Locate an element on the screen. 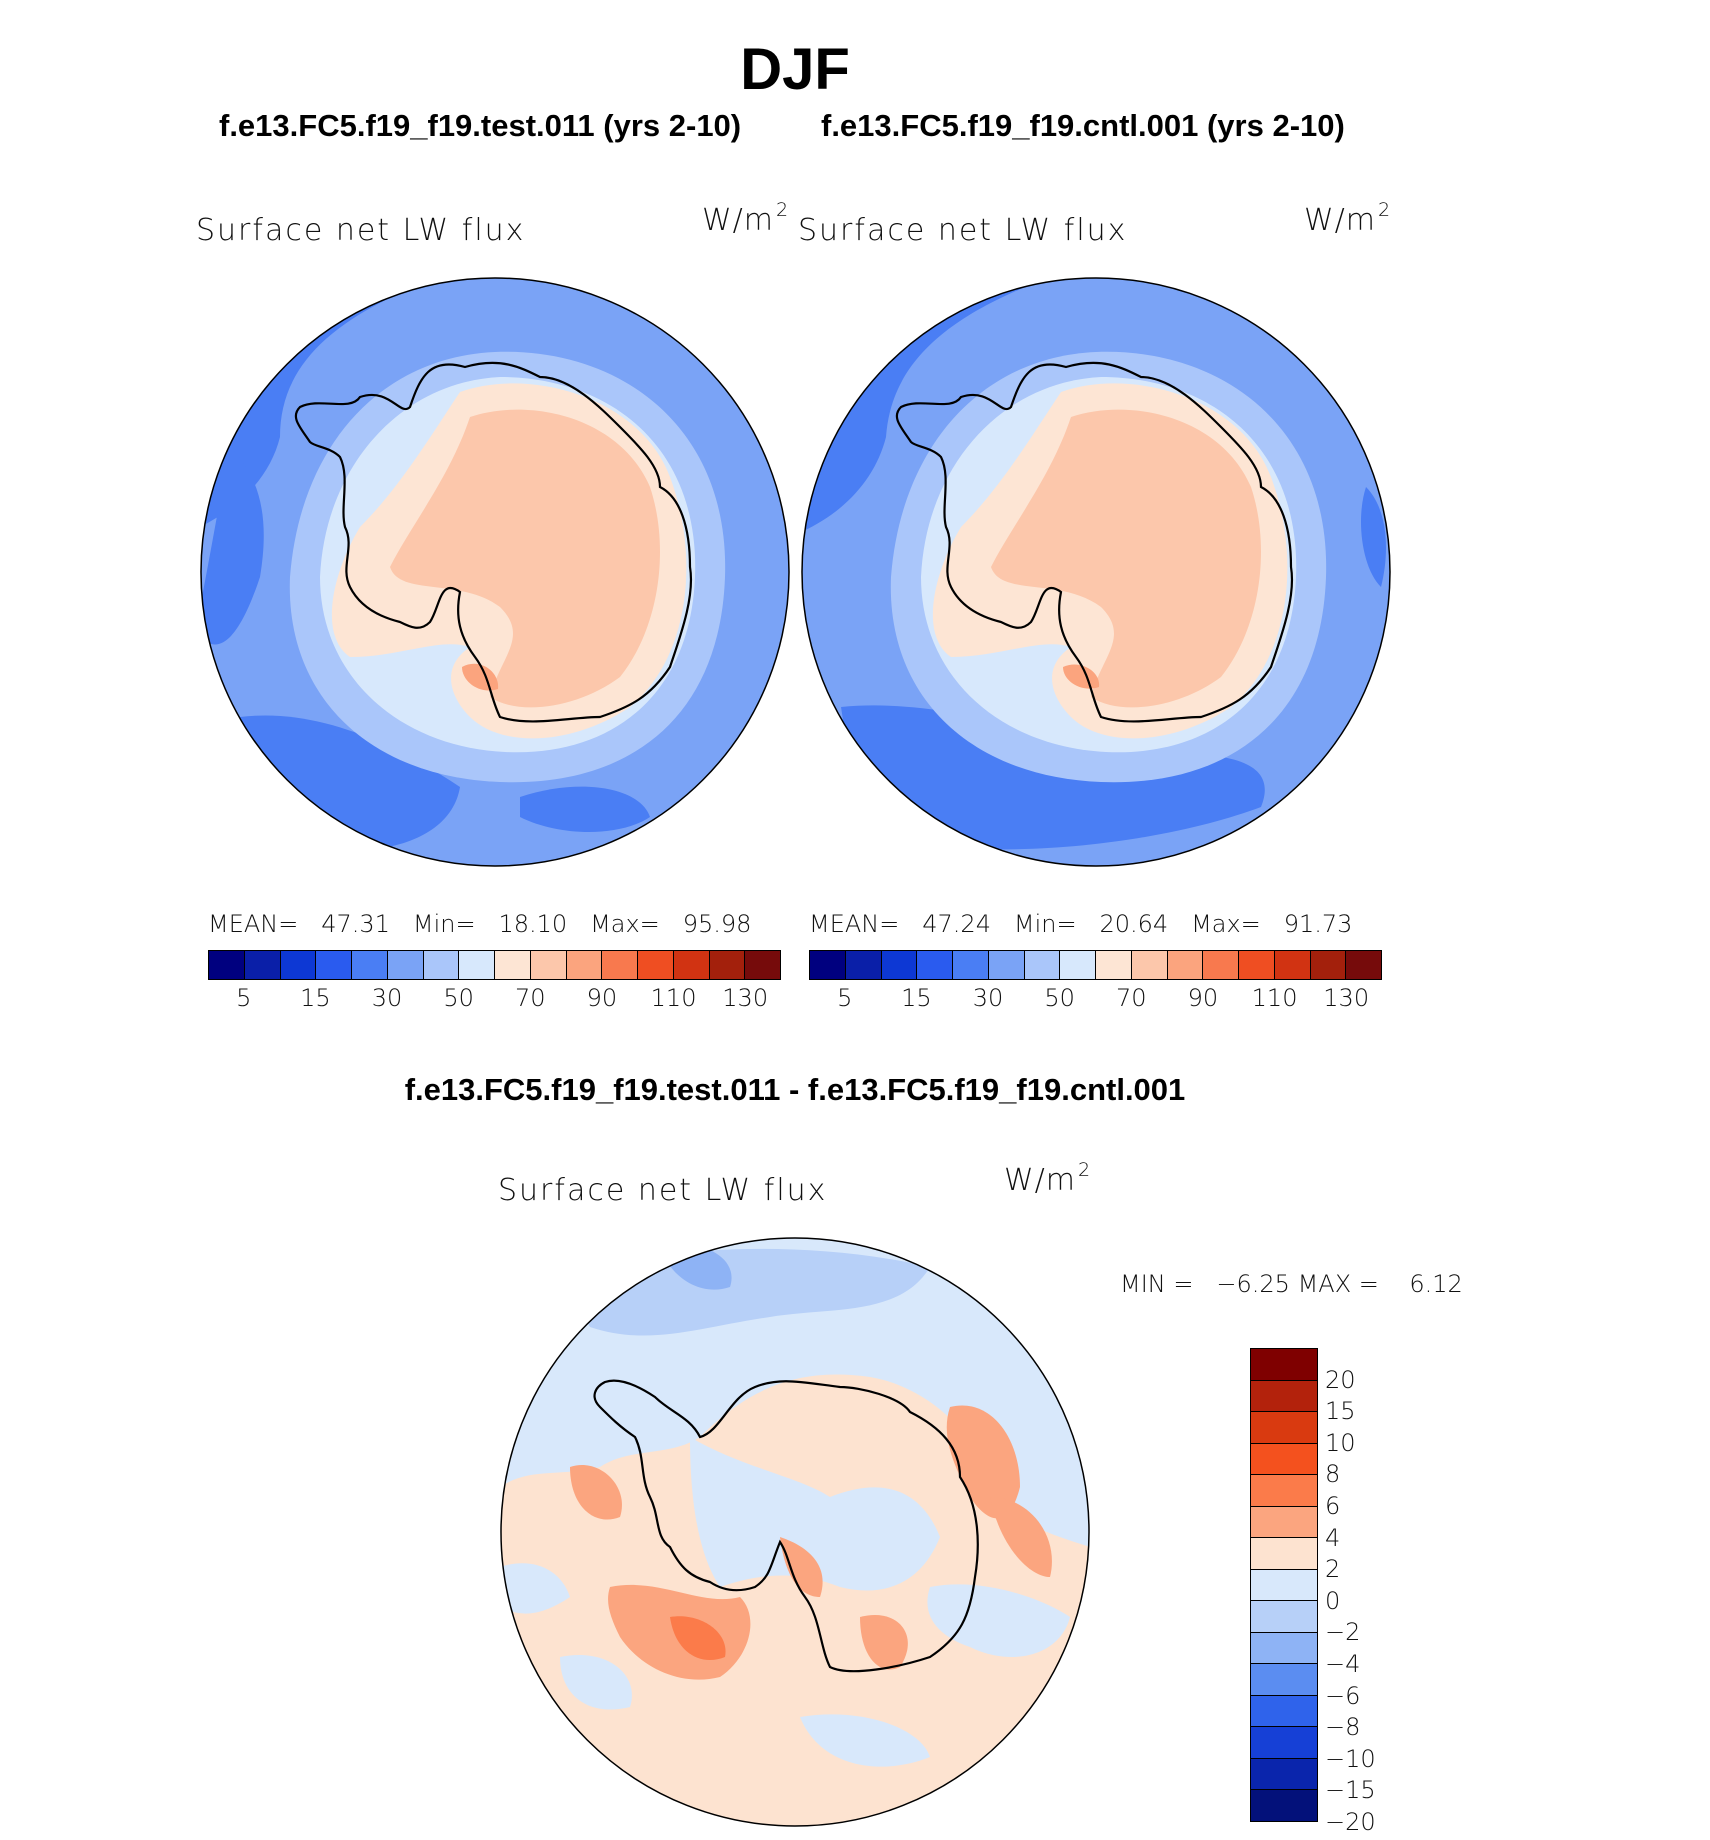  colorbar-tick-label: −10 is located at coordinates (1350, 1758).